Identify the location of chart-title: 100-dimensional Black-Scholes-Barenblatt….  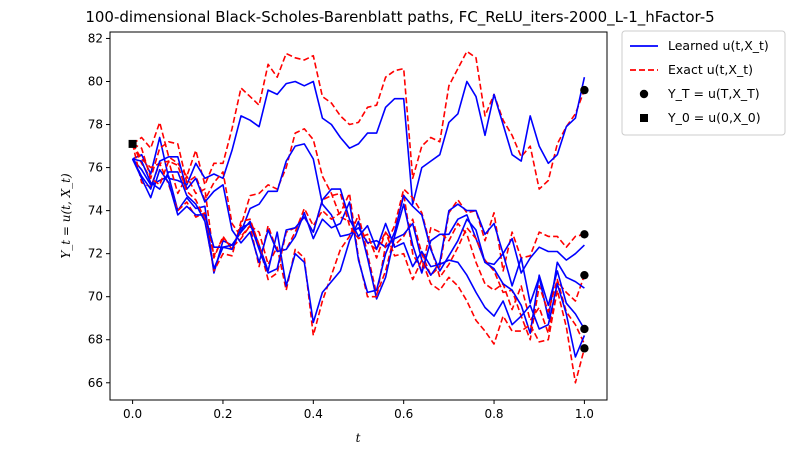
(399, 17).